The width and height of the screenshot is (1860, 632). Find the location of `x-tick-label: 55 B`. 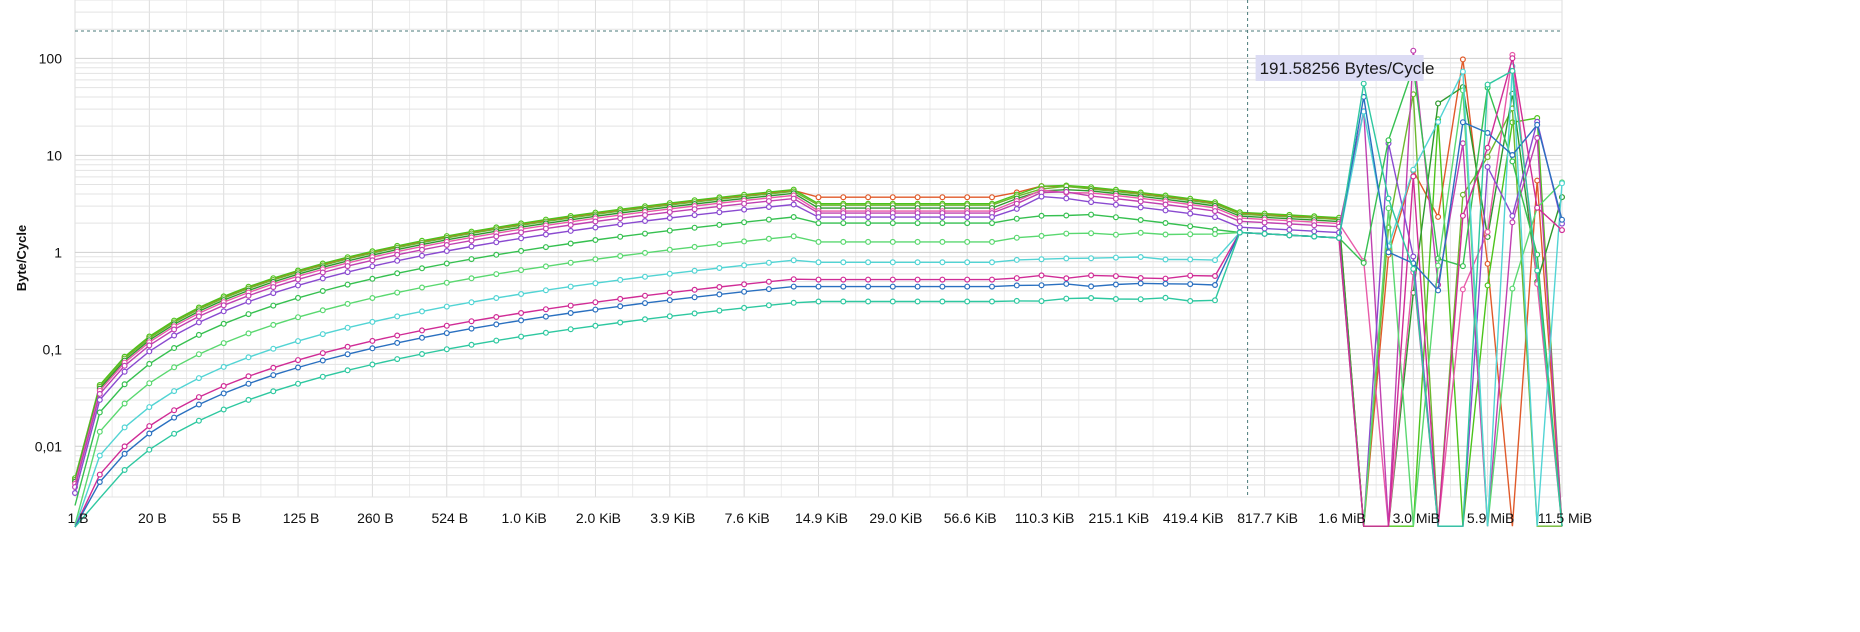

x-tick-label: 55 B is located at coordinates (226, 518).